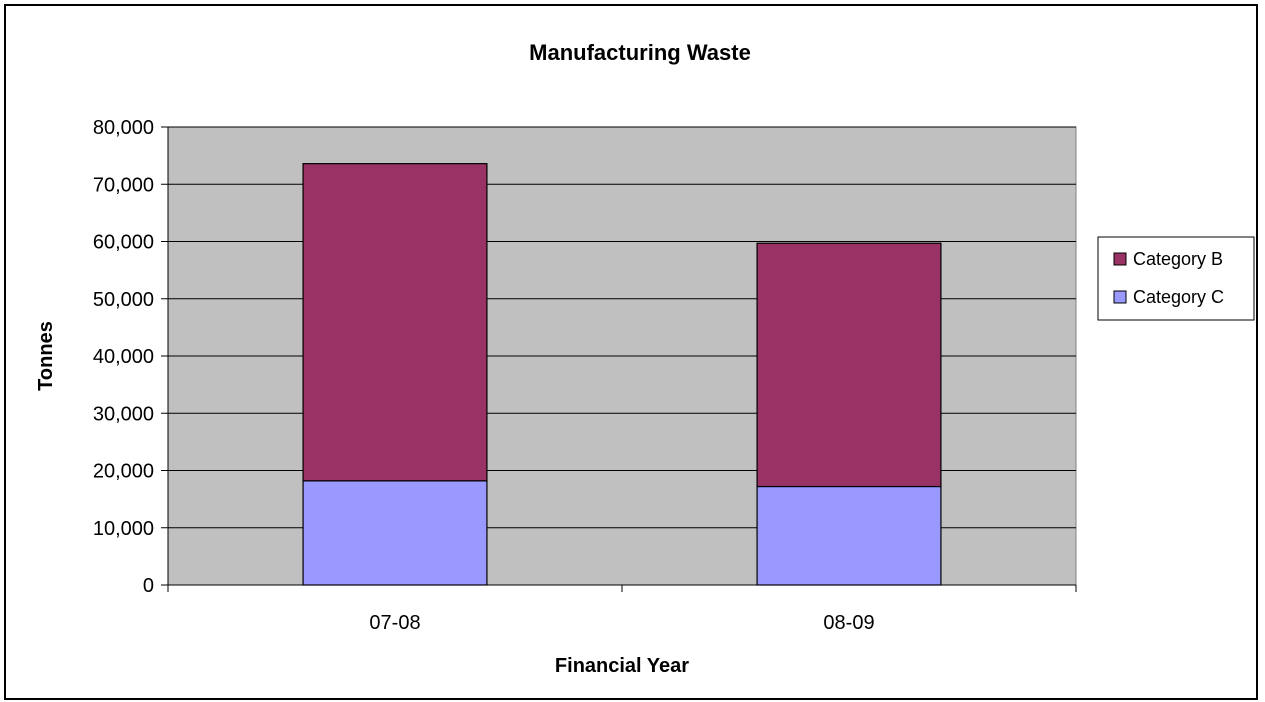 The image size is (1265, 702). What do you see at coordinates (621, 623) in the screenshot?
I see `x-tick-labels: 07-08 08-09` at bounding box center [621, 623].